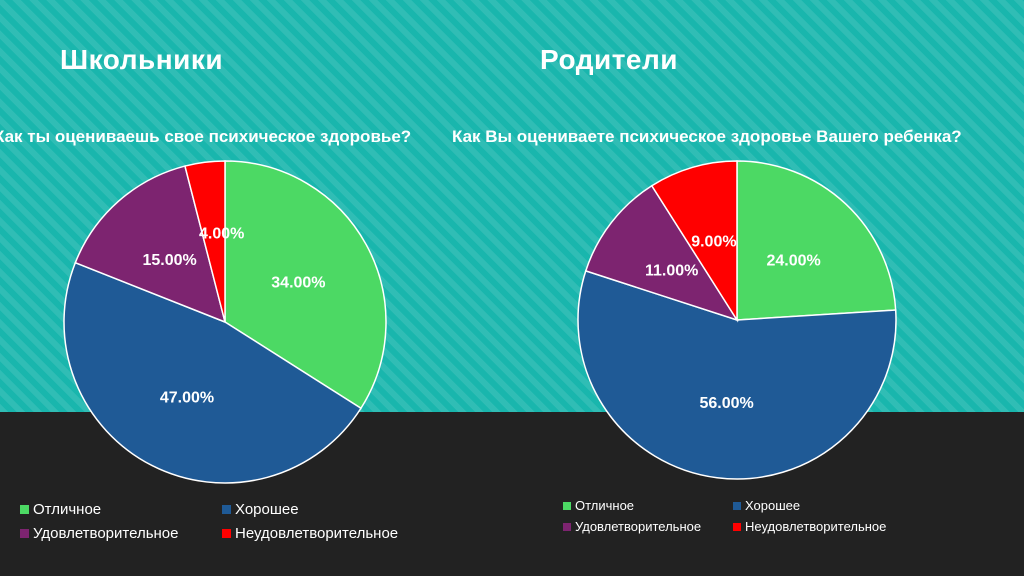  Describe the element at coordinates (169, 260) in the screenshot. I see `data-label-satisfactory: 15.00%` at that location.